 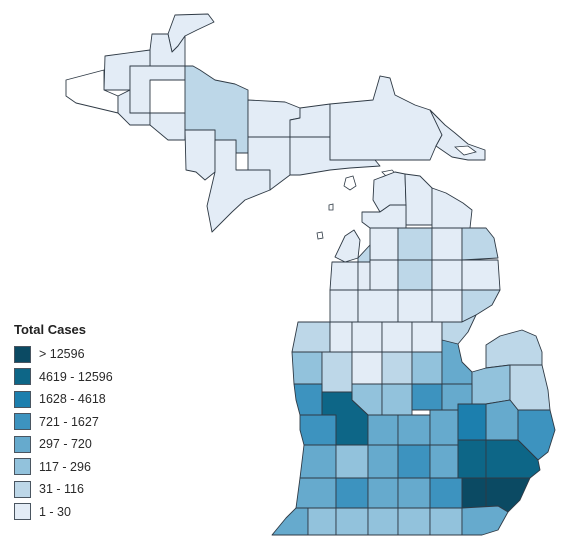 What do you see at coordinates (485, 520) in the screenshot?
I see `county-monroe` at bounding box center [485, 520].